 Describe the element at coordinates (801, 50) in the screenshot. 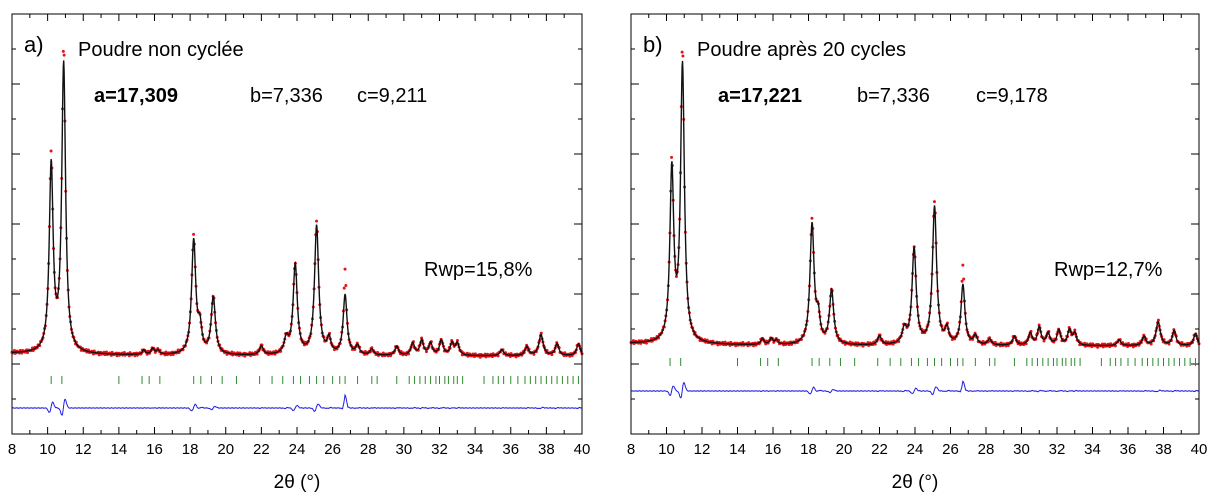

I see `chart-title: Poudre après 20 cycles` at that location.